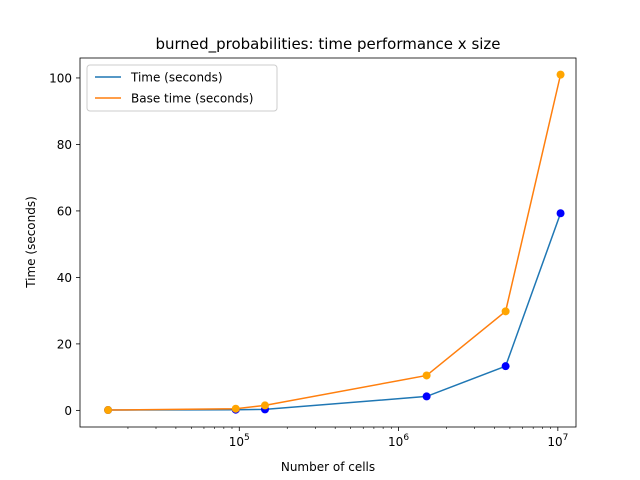 The width and height of the screenshot is (640, 480). Describe the element at coordinates (64, 344) in the screenshot. I see `y-tick-label: 20` at that location.